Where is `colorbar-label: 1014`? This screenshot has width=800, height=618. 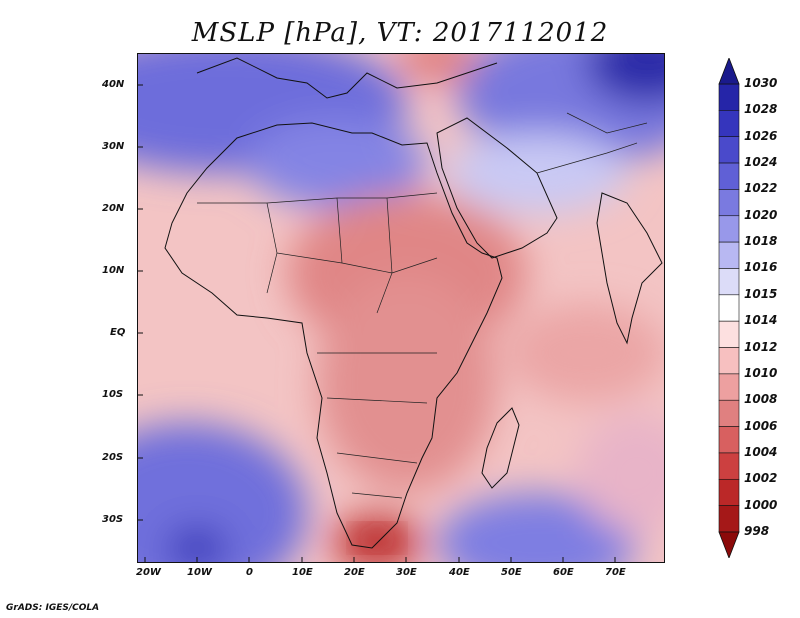 colorbar-label: 1014 is located at coordinates (761, 320).